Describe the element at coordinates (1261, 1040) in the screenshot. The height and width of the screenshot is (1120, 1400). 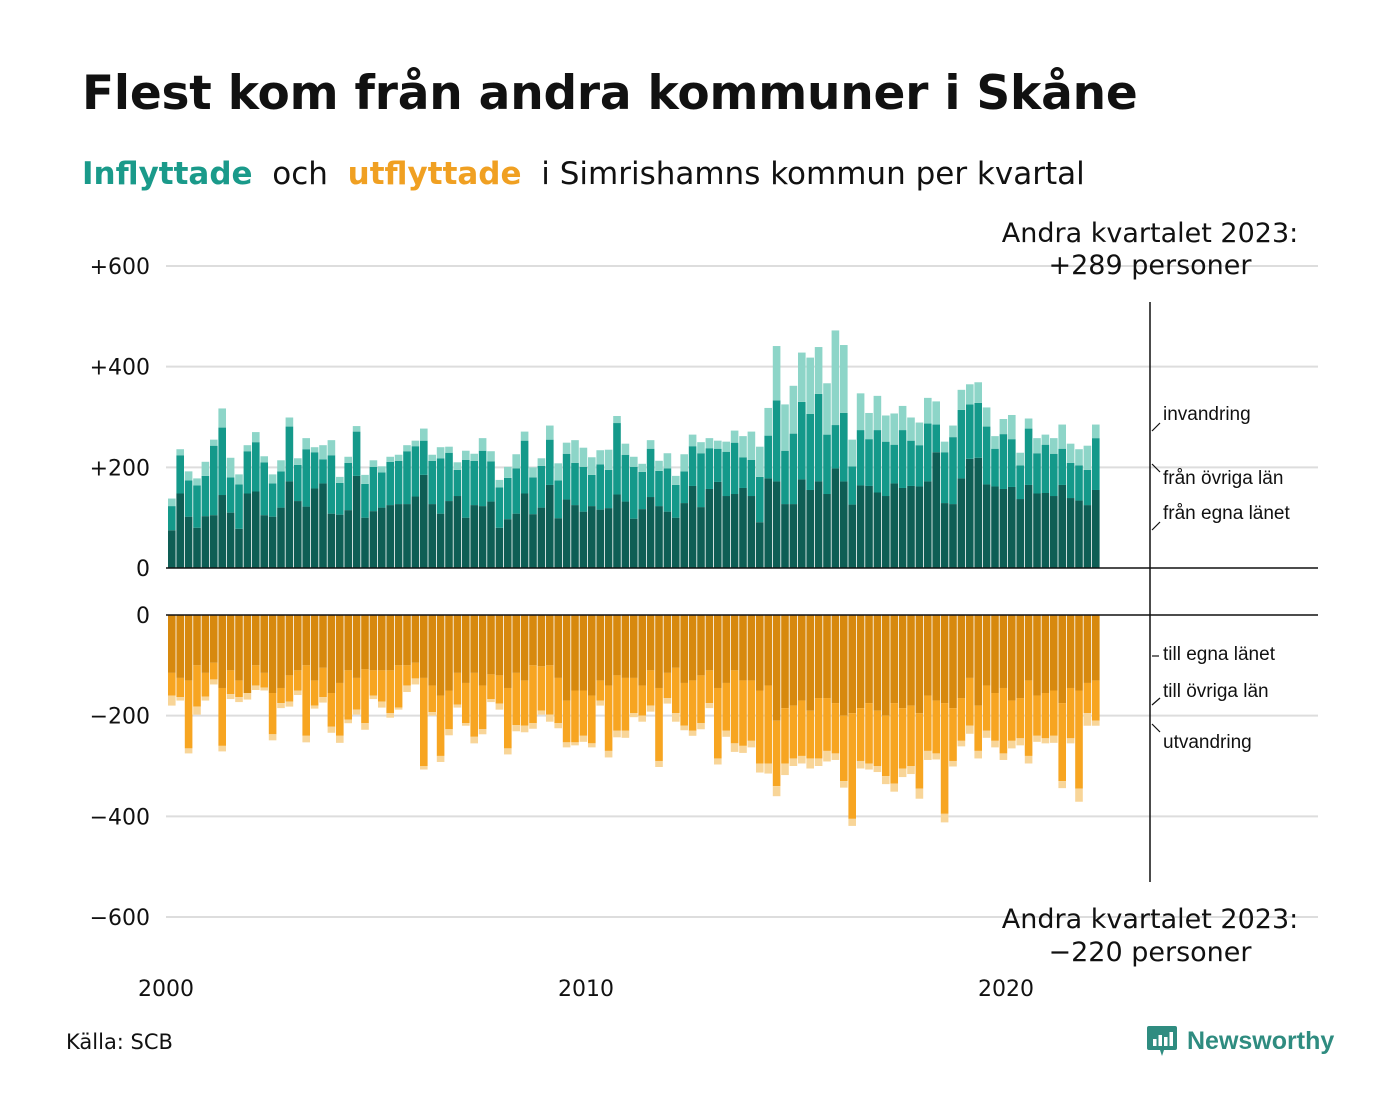
I see `brand-name: Newsworthy` at that location.